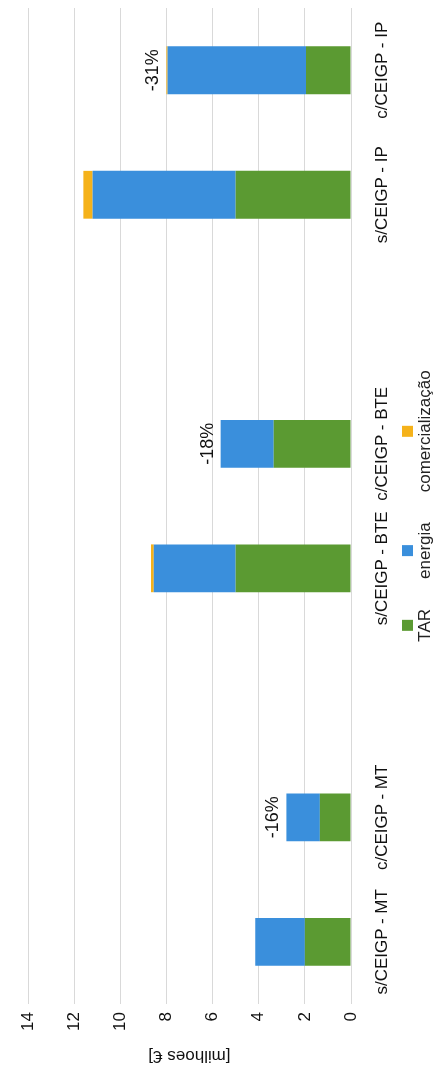 The image size is (436, 1087). What do you see at coordinates (73, 1022) in the screenshot?
I see `x-tick-label: 12` at bounding box center [73, 1022].